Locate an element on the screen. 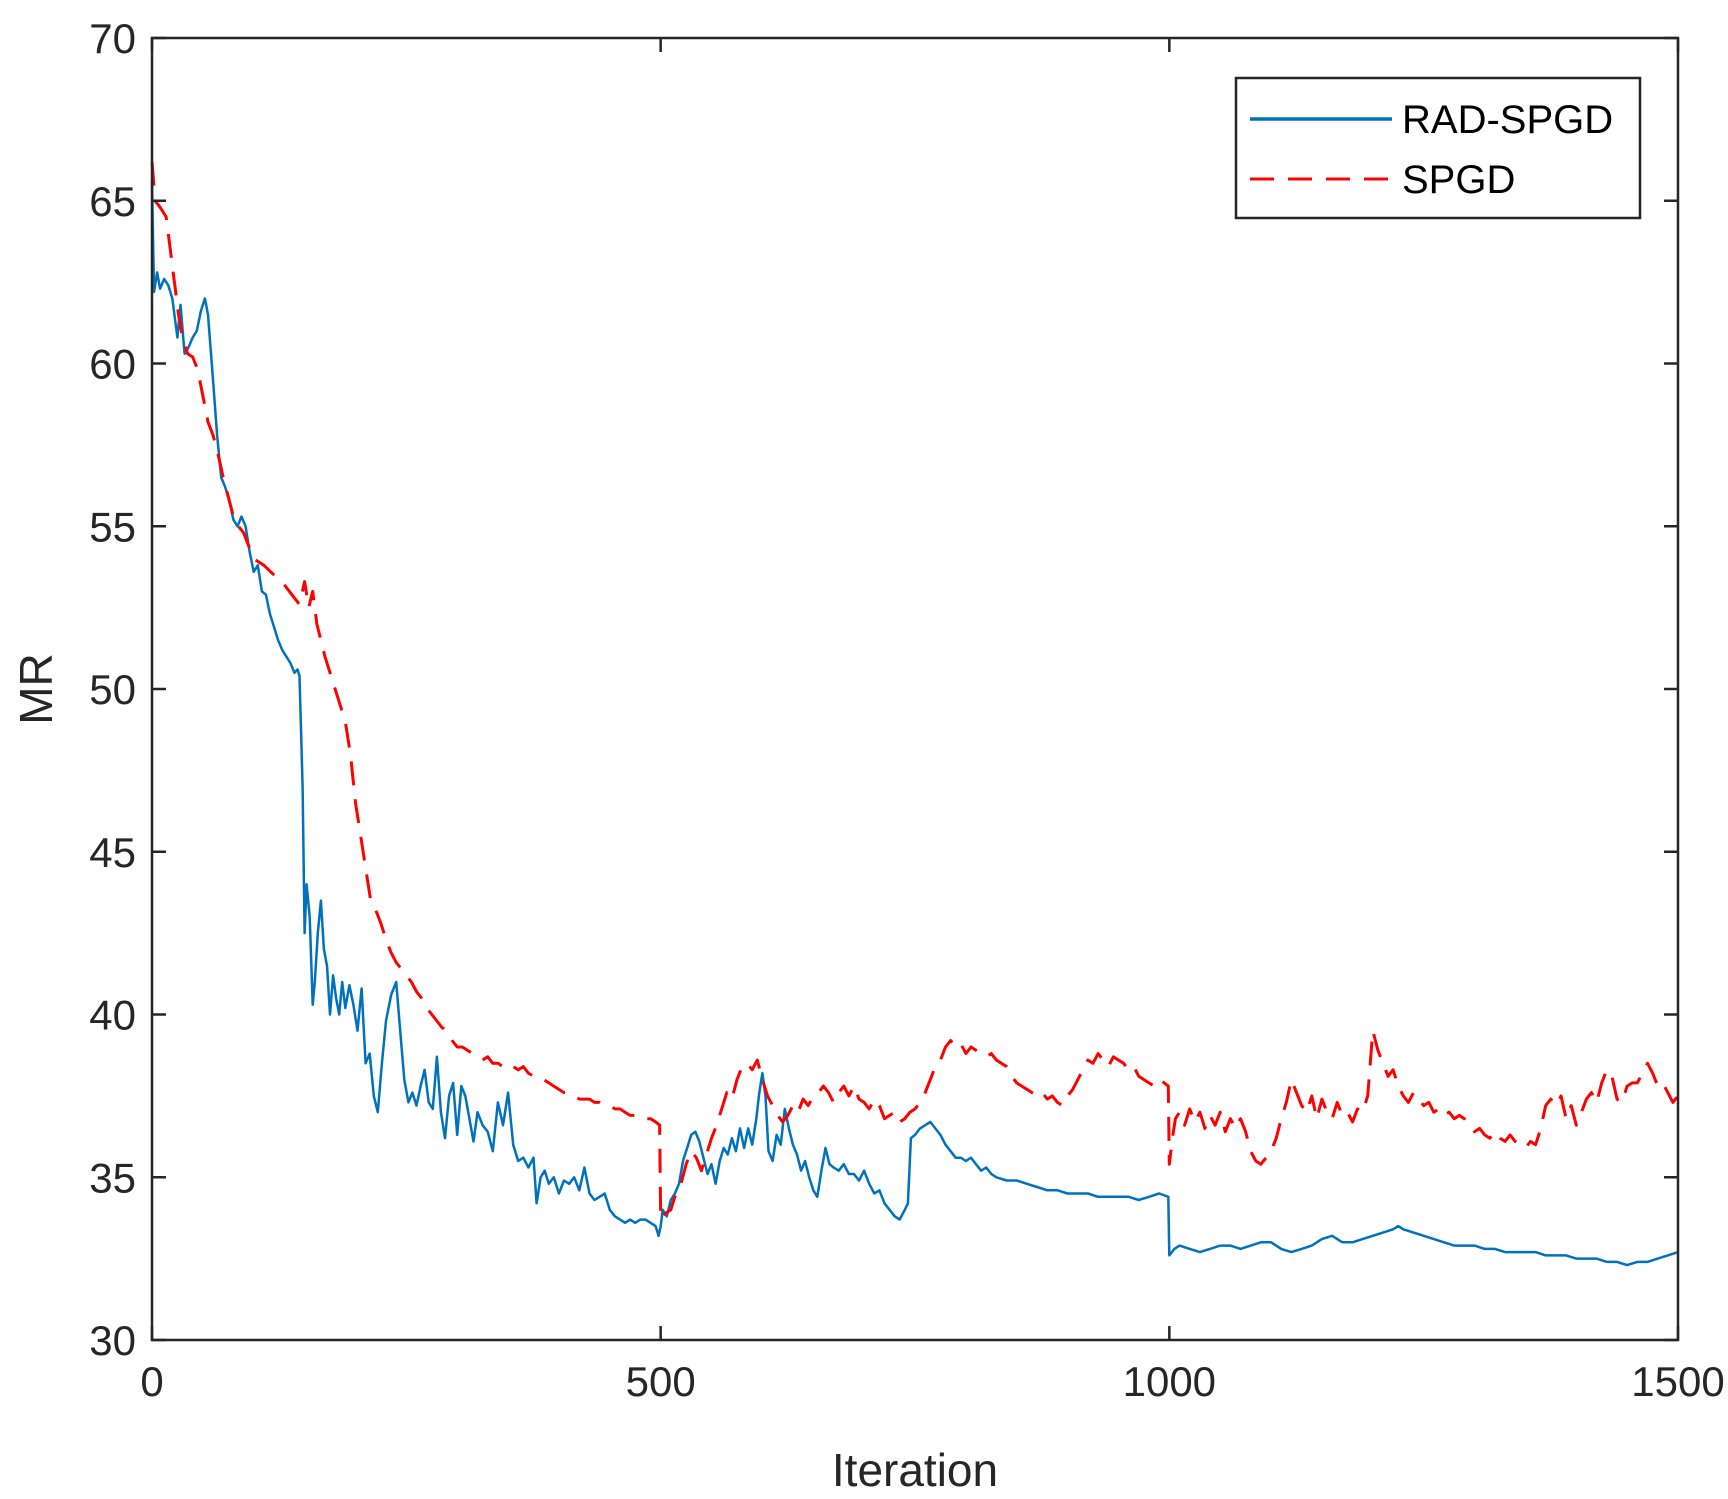 The image size is (1728, 1499). x-tick-label: 1500 is located at coordinates (1677, 1381).